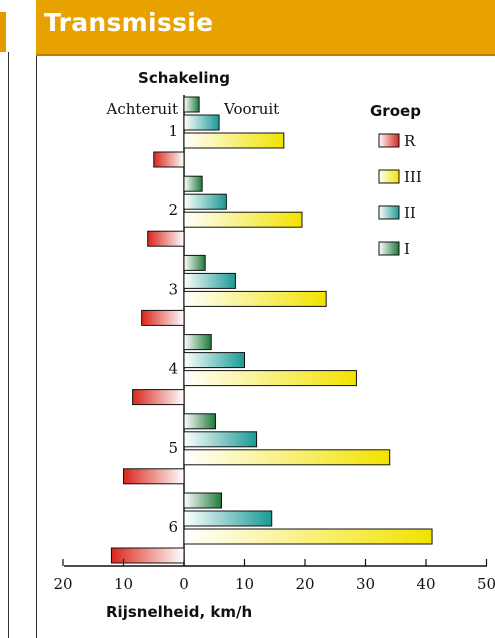 The image size is (495, 638). What do you see at coordinates (173, 329) in the screenshot?
I see `gear-labels: 1 2 3 4 5 6` at bounding box center [173, 329].